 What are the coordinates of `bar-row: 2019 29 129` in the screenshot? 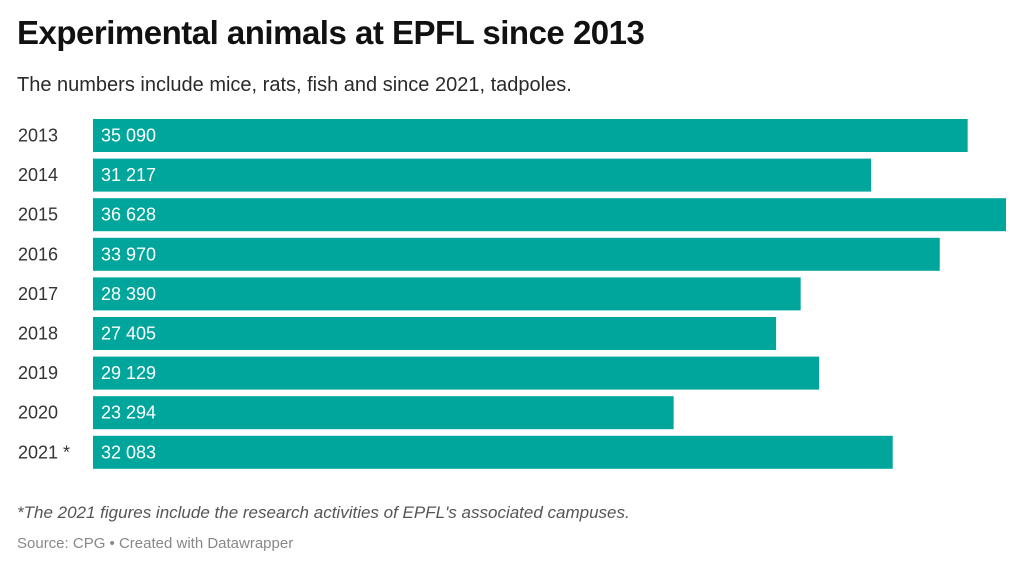 It's located at (419, 373).